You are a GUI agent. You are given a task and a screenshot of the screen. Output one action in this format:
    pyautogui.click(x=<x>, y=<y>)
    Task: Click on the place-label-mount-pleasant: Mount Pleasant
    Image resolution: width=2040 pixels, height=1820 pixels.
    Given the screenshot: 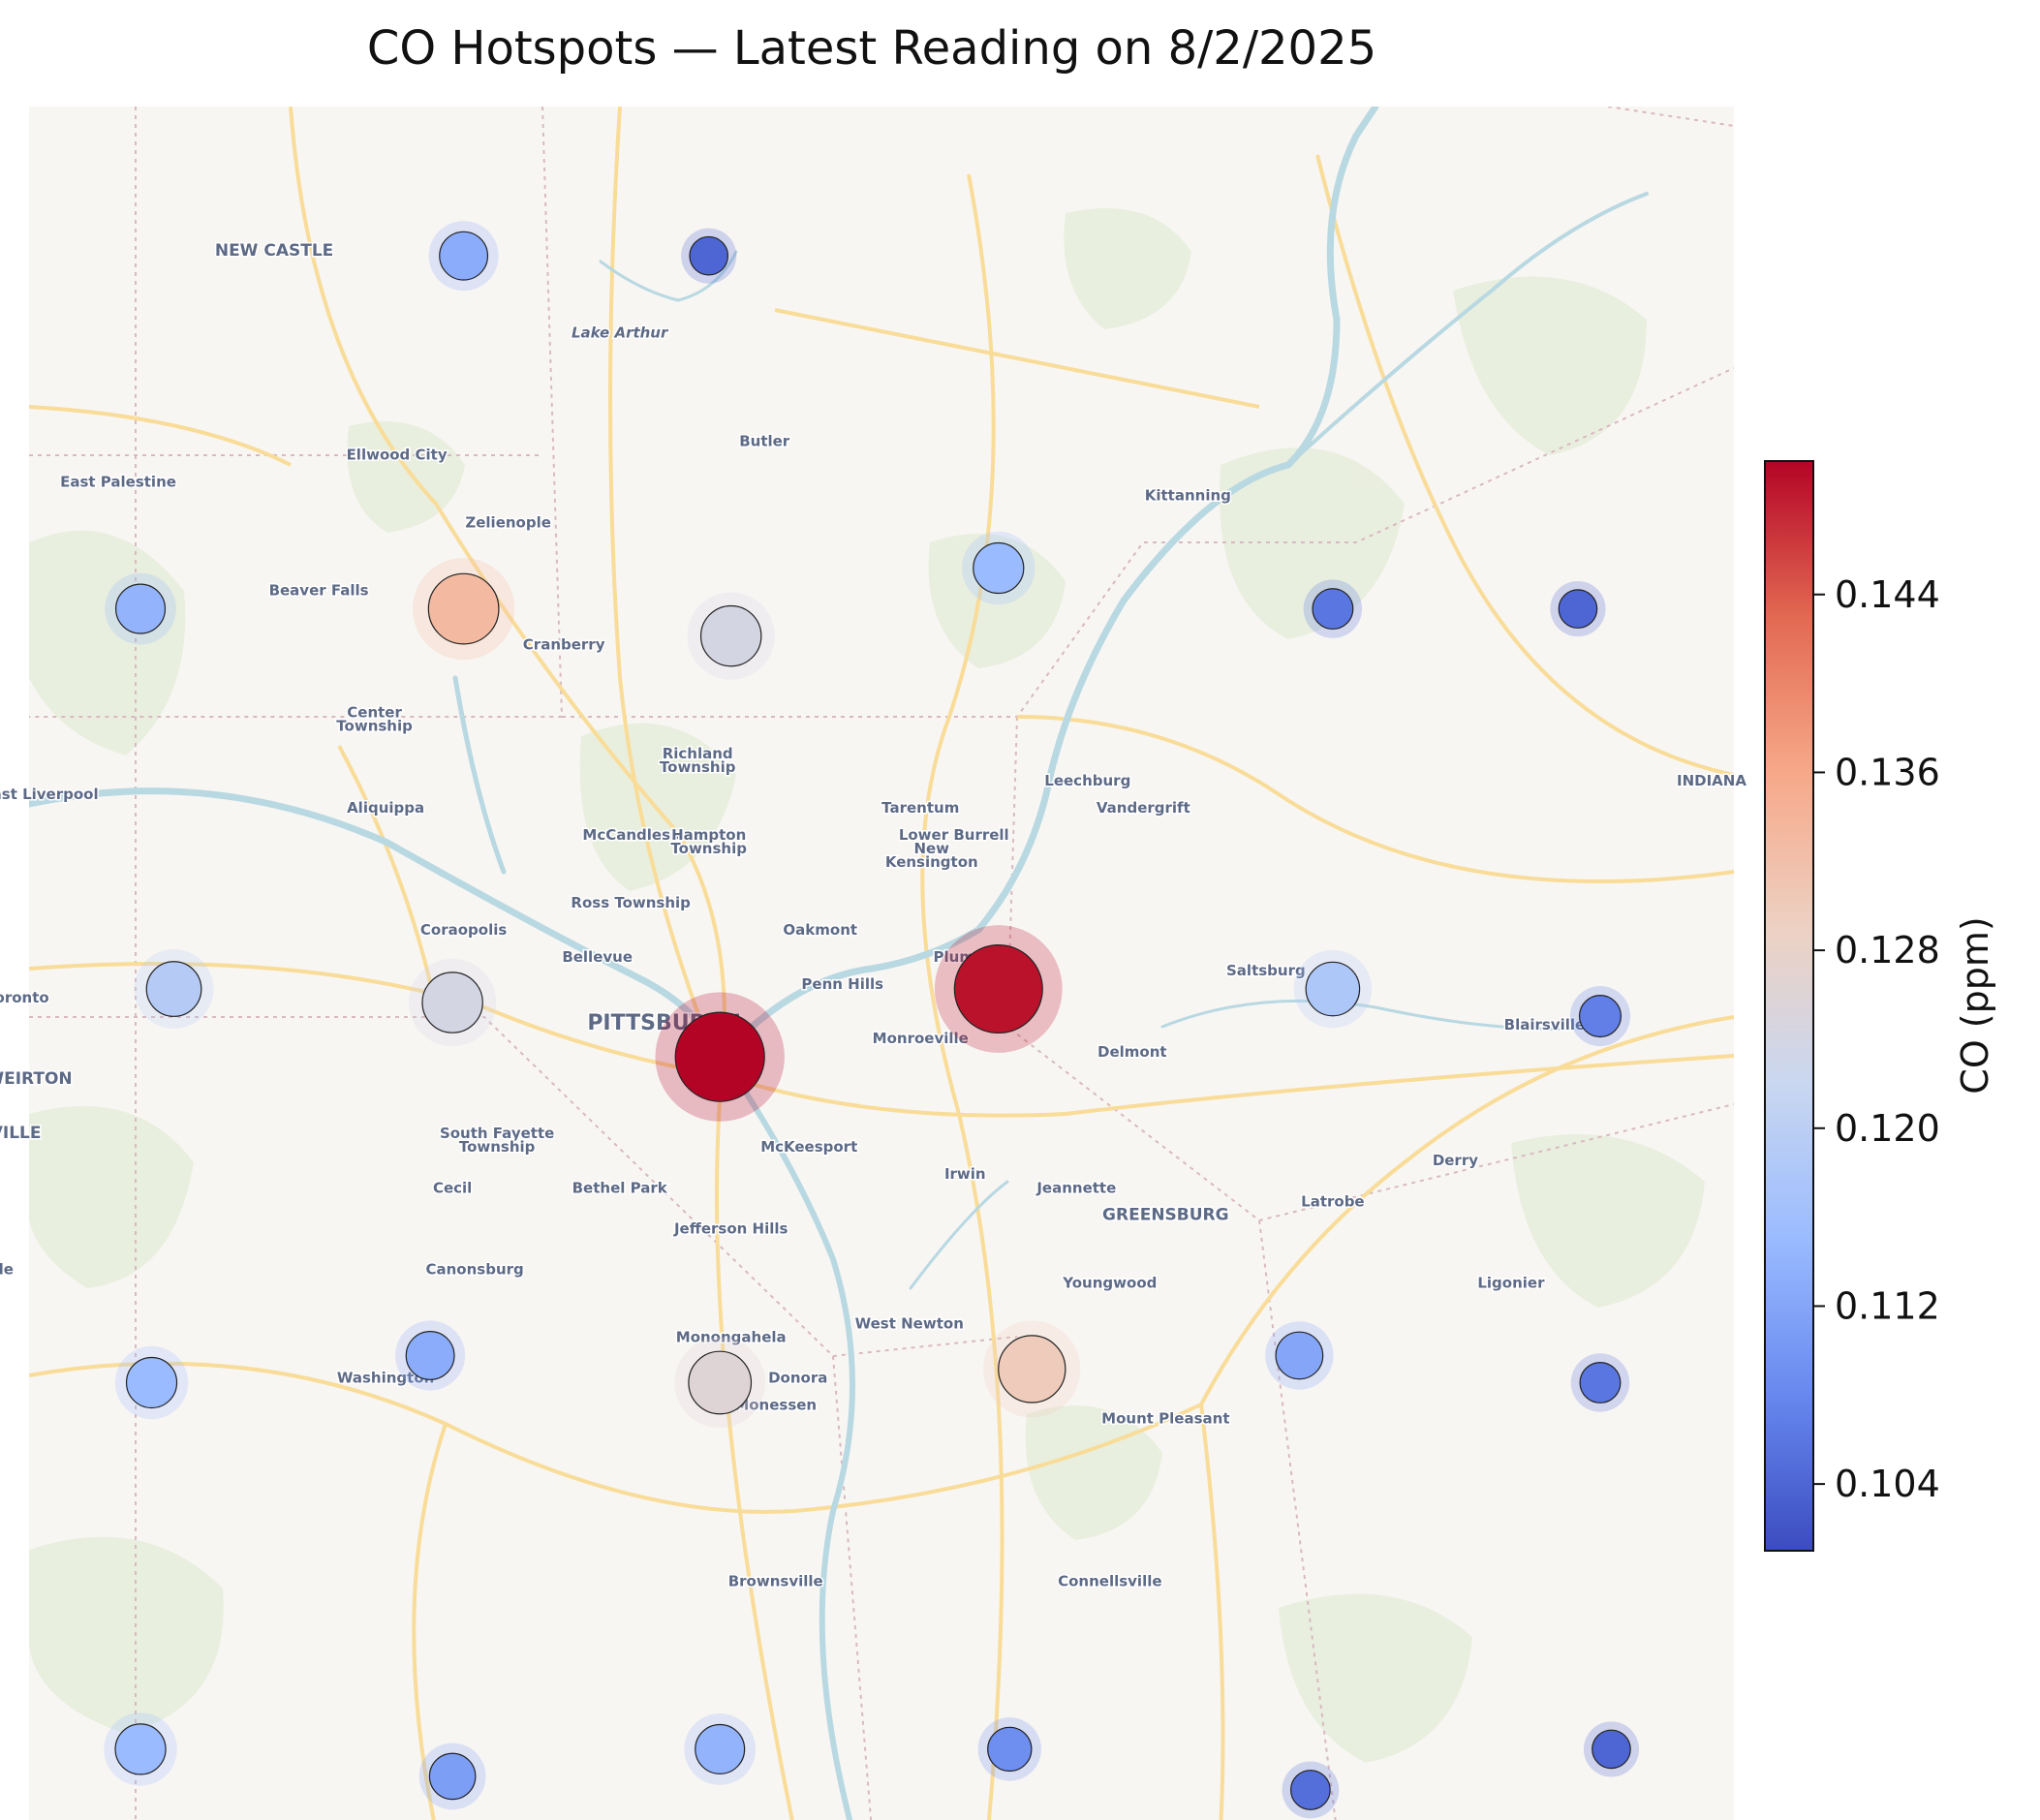 What is the action you would take?
    pyautogui.click(x=1165, y=1419)
    